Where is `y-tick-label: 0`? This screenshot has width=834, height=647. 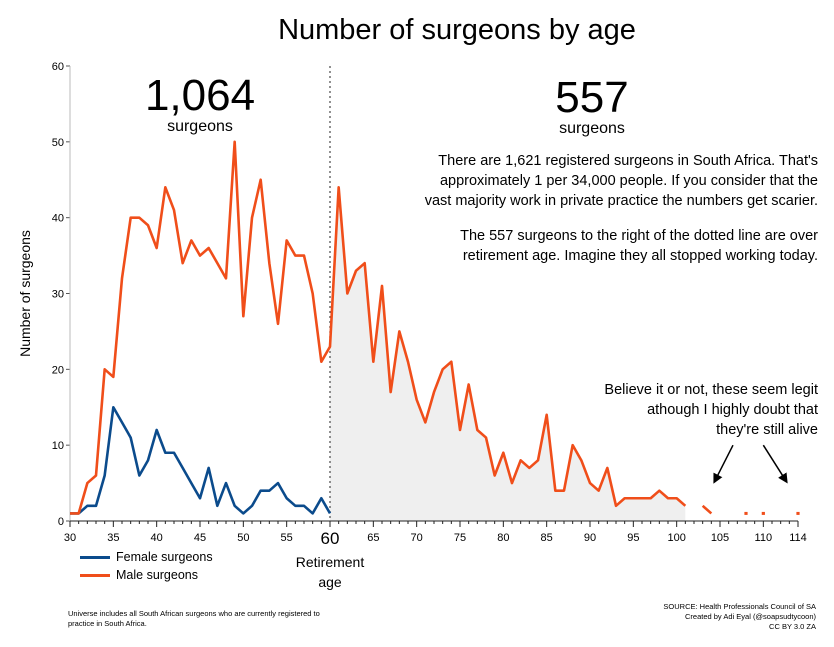 y-tick-label: 0 is located at coordinates (61, 522).